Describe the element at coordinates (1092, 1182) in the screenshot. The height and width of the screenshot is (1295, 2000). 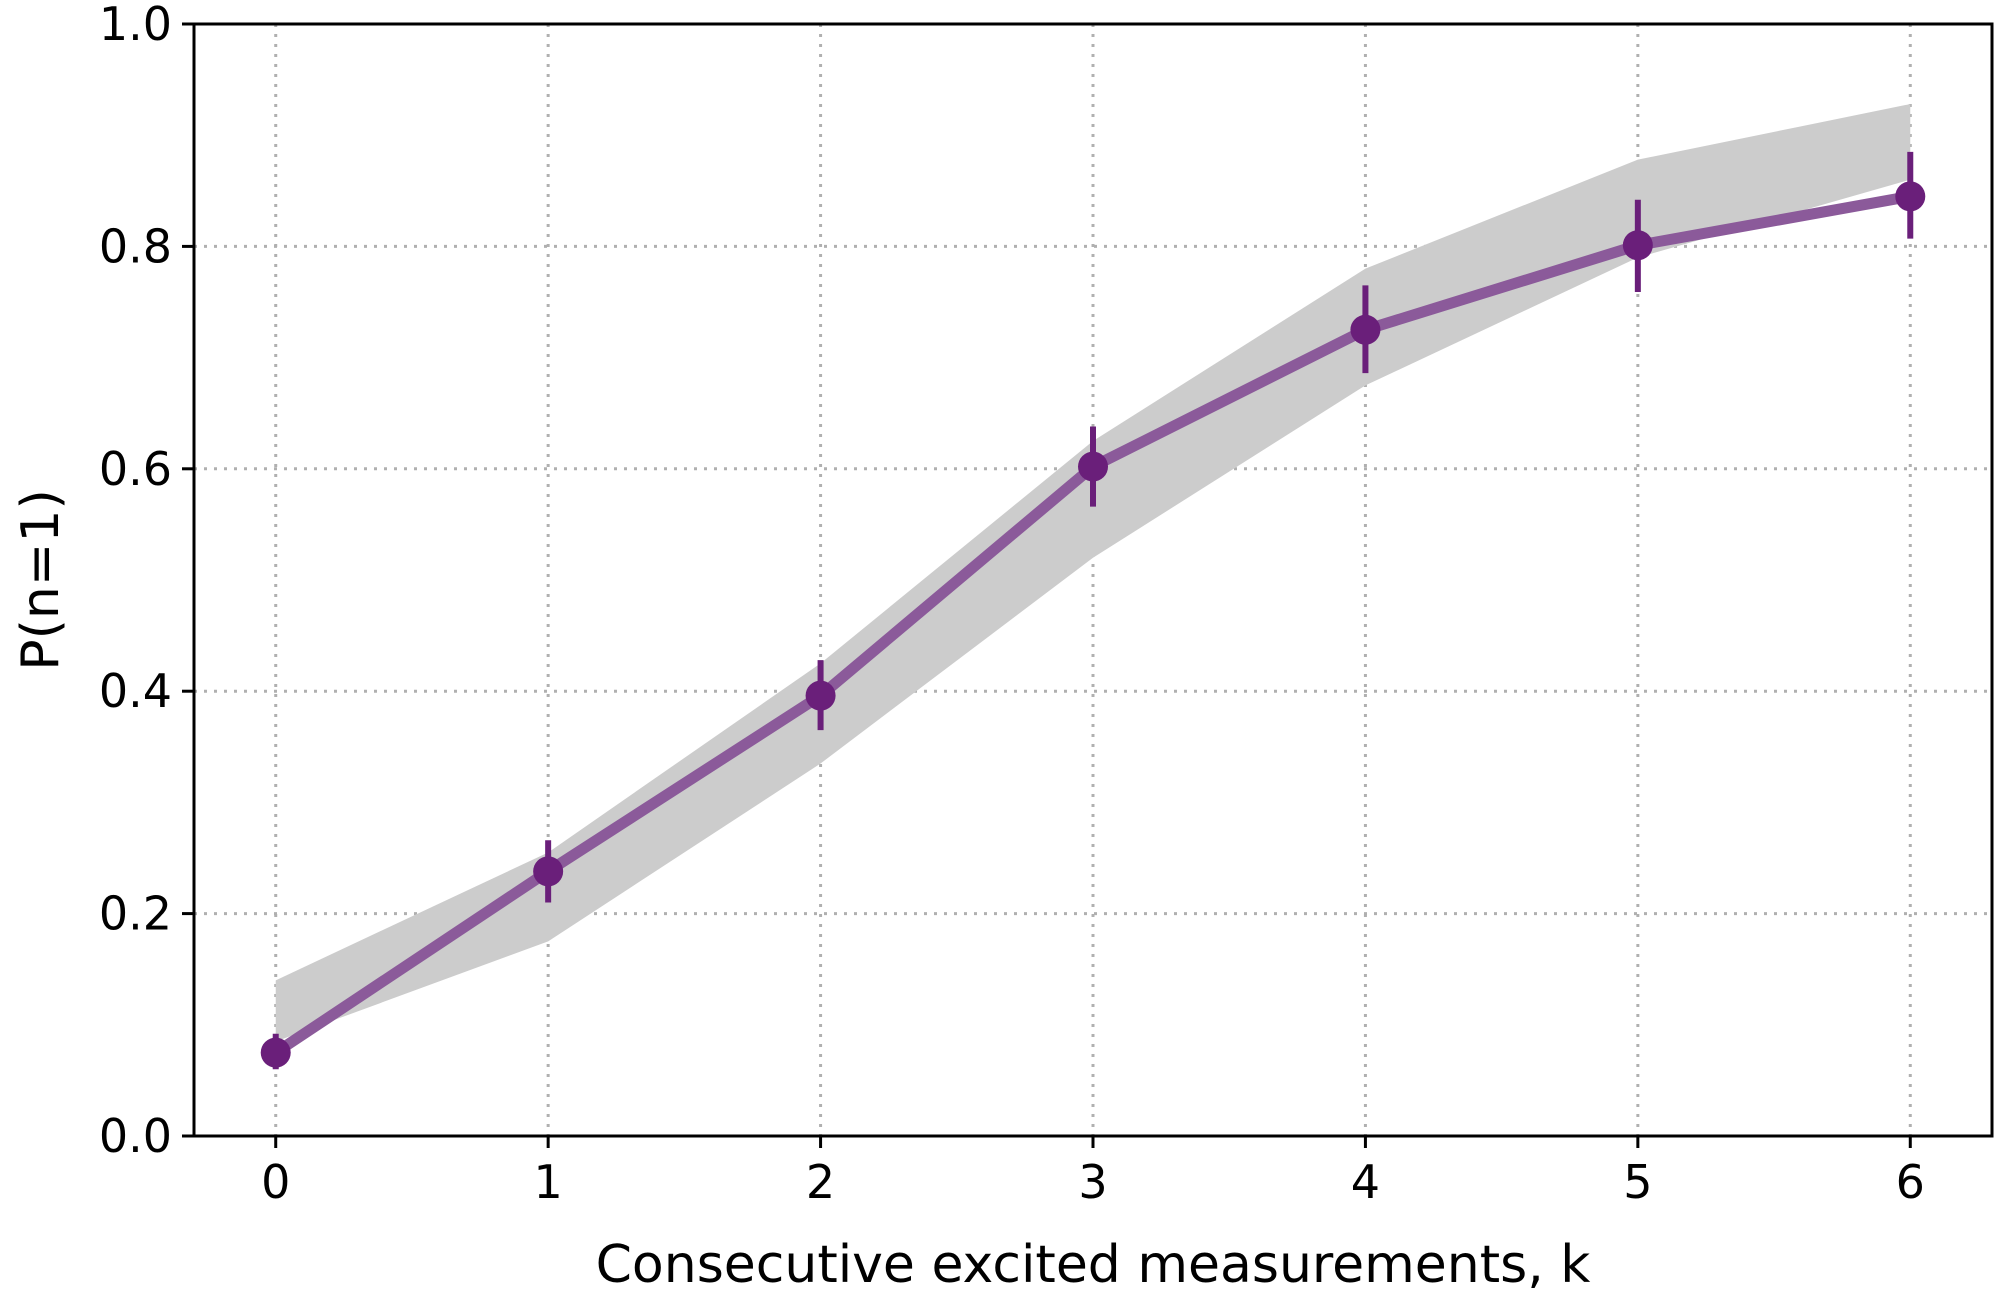
I see `x-tick-label: 3` at that location.